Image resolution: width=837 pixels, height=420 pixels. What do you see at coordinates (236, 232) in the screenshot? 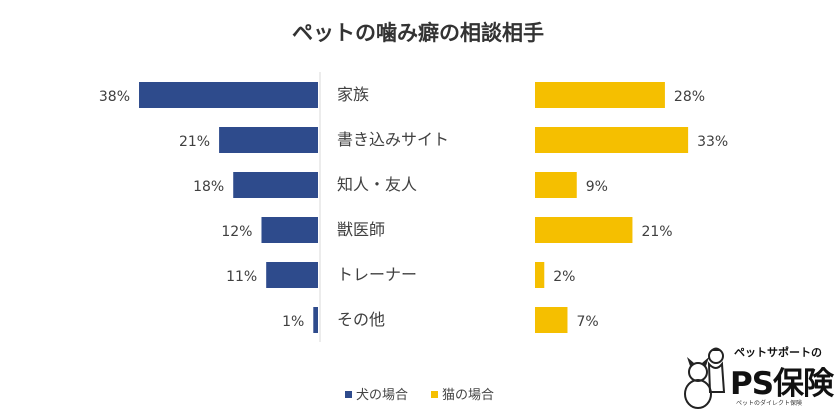
I see `data-label-dog: 12%` at bounding box center [236, 232].